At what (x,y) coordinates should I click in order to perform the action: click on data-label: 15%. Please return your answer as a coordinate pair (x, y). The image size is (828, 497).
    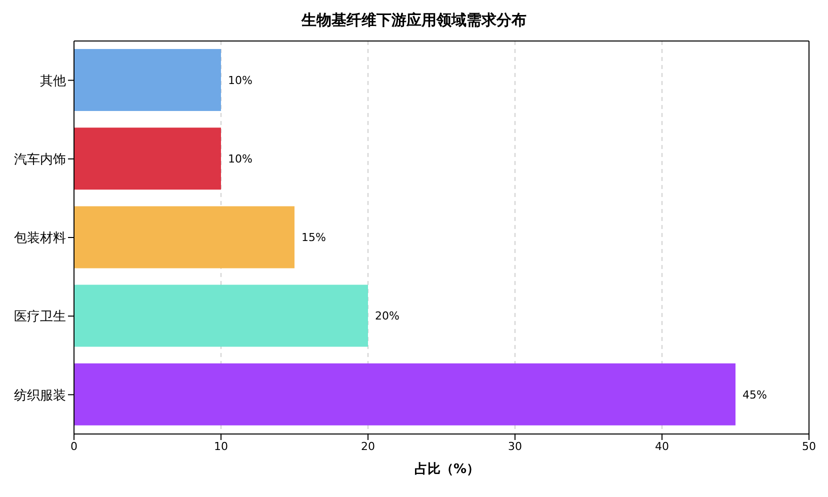
    Looking at the image, I should click on (314, 237).